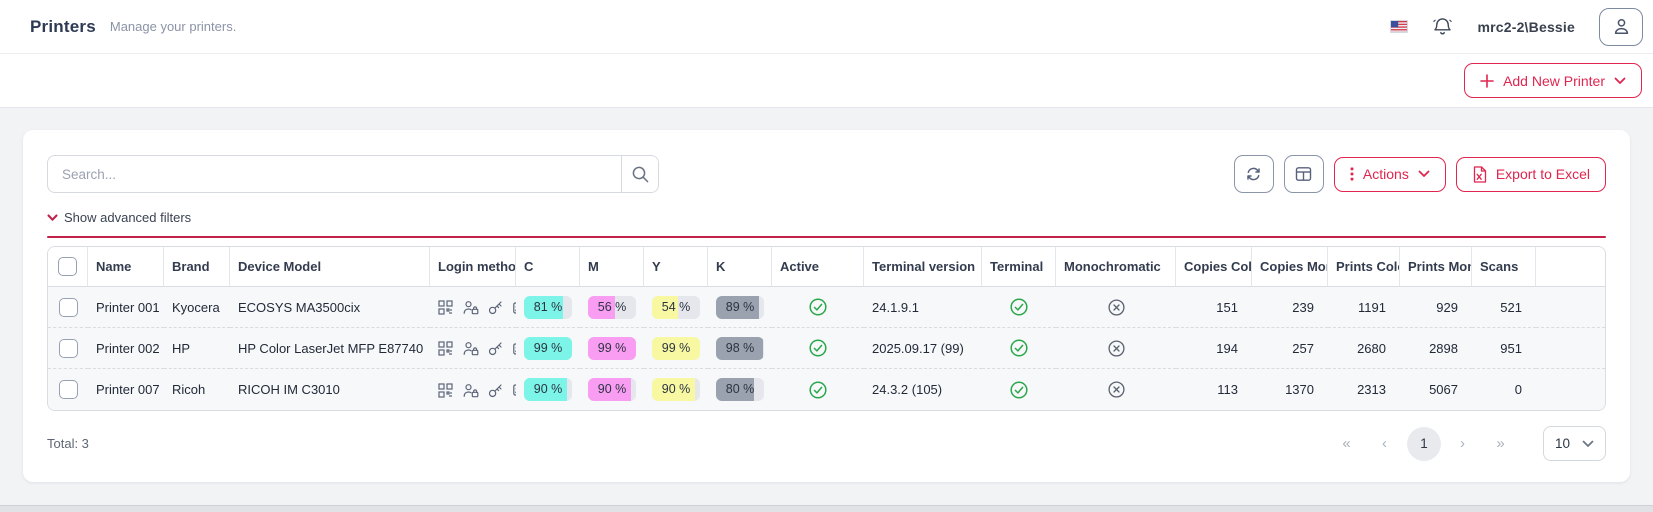 This screenshot has height=512, width=1653. I want to click on cell-copies-mono: 239, so click(1290, 307).